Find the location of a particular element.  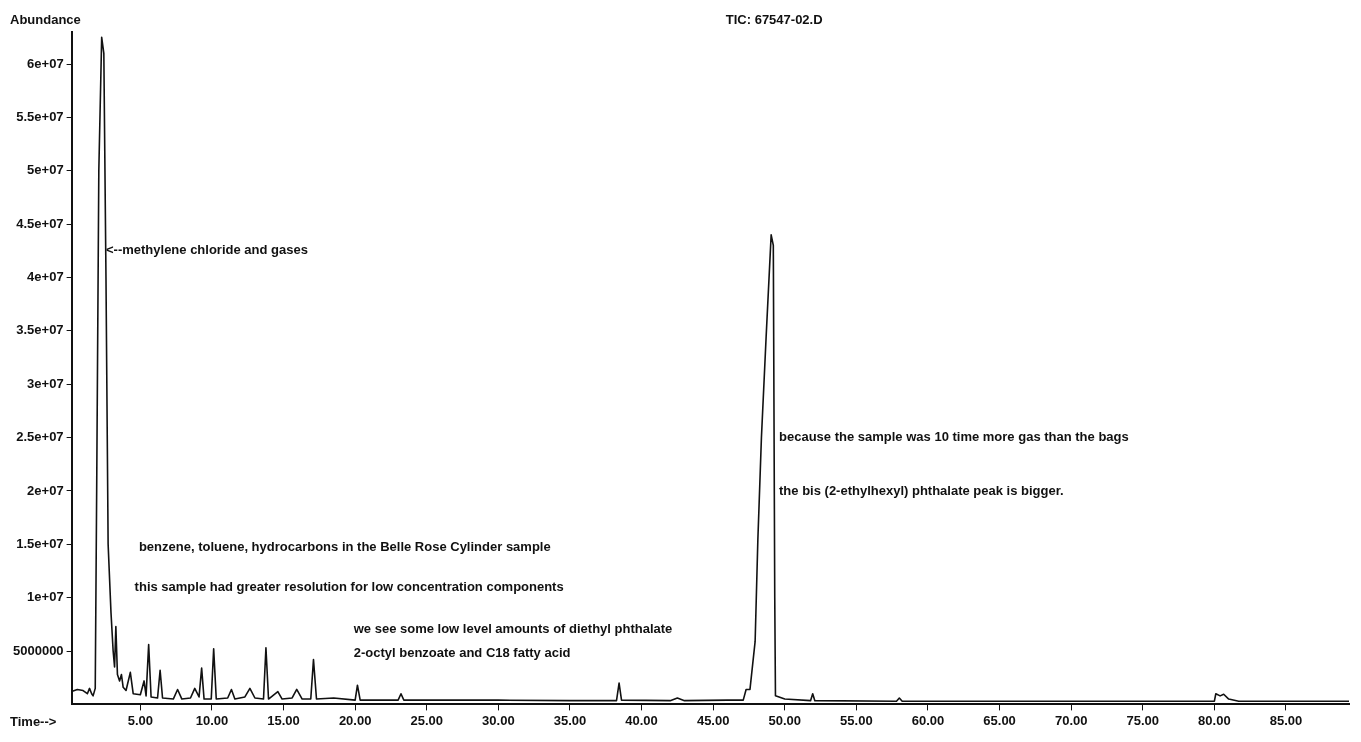

x-tick-label: 10.00 is located at coordinates (212, 720).